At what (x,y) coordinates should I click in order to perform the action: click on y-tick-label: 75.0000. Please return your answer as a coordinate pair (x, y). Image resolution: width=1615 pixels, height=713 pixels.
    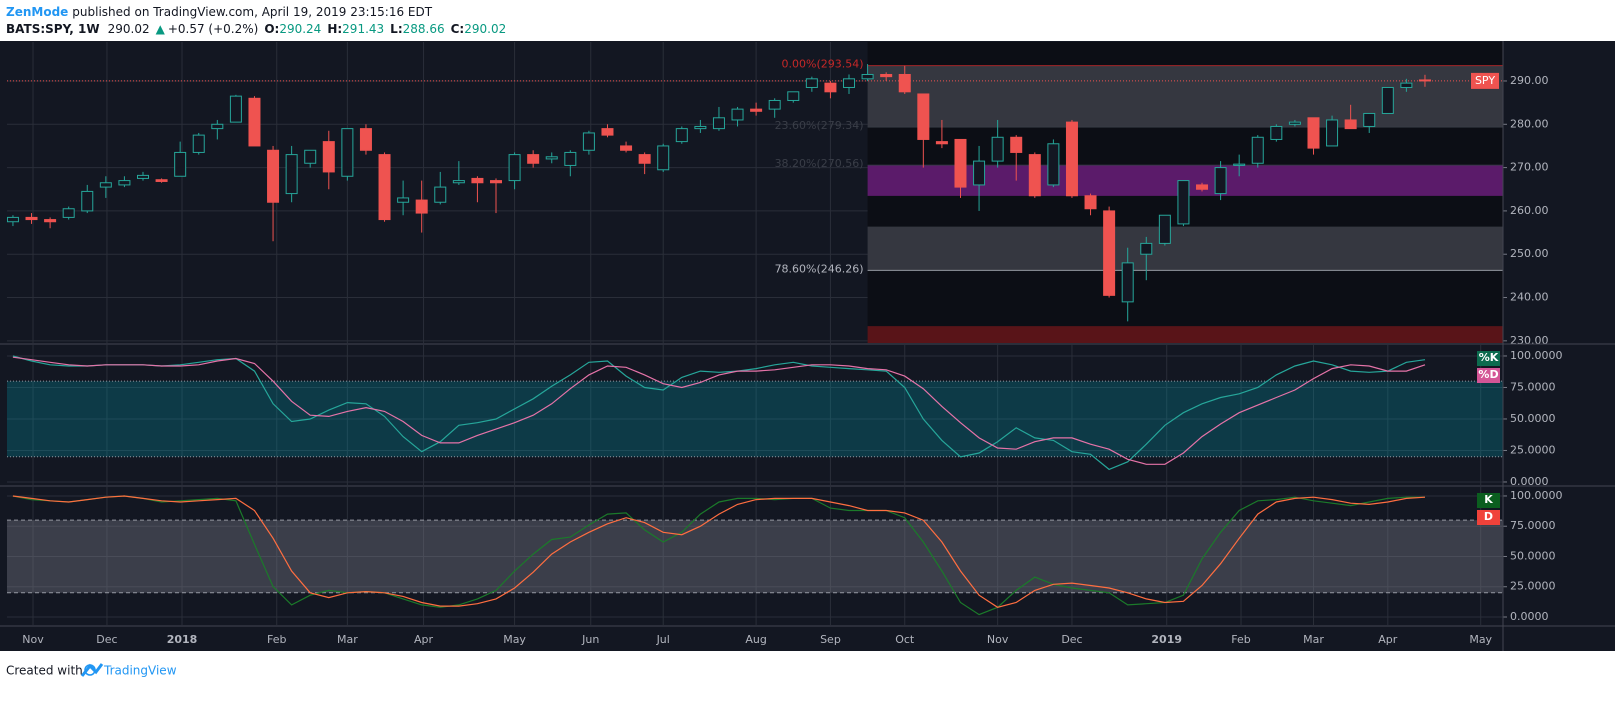
    Looking at the image, I should click on (1533, 525).